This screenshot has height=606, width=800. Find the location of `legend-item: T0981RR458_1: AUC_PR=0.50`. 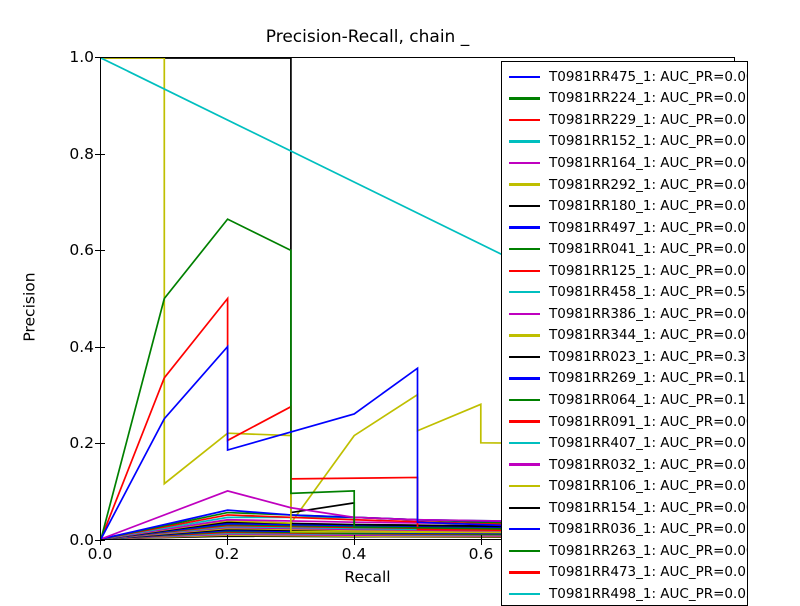

legend-item: T0981RR458_1: AUC_PR=0.50 is located at coordinates (624, 292).